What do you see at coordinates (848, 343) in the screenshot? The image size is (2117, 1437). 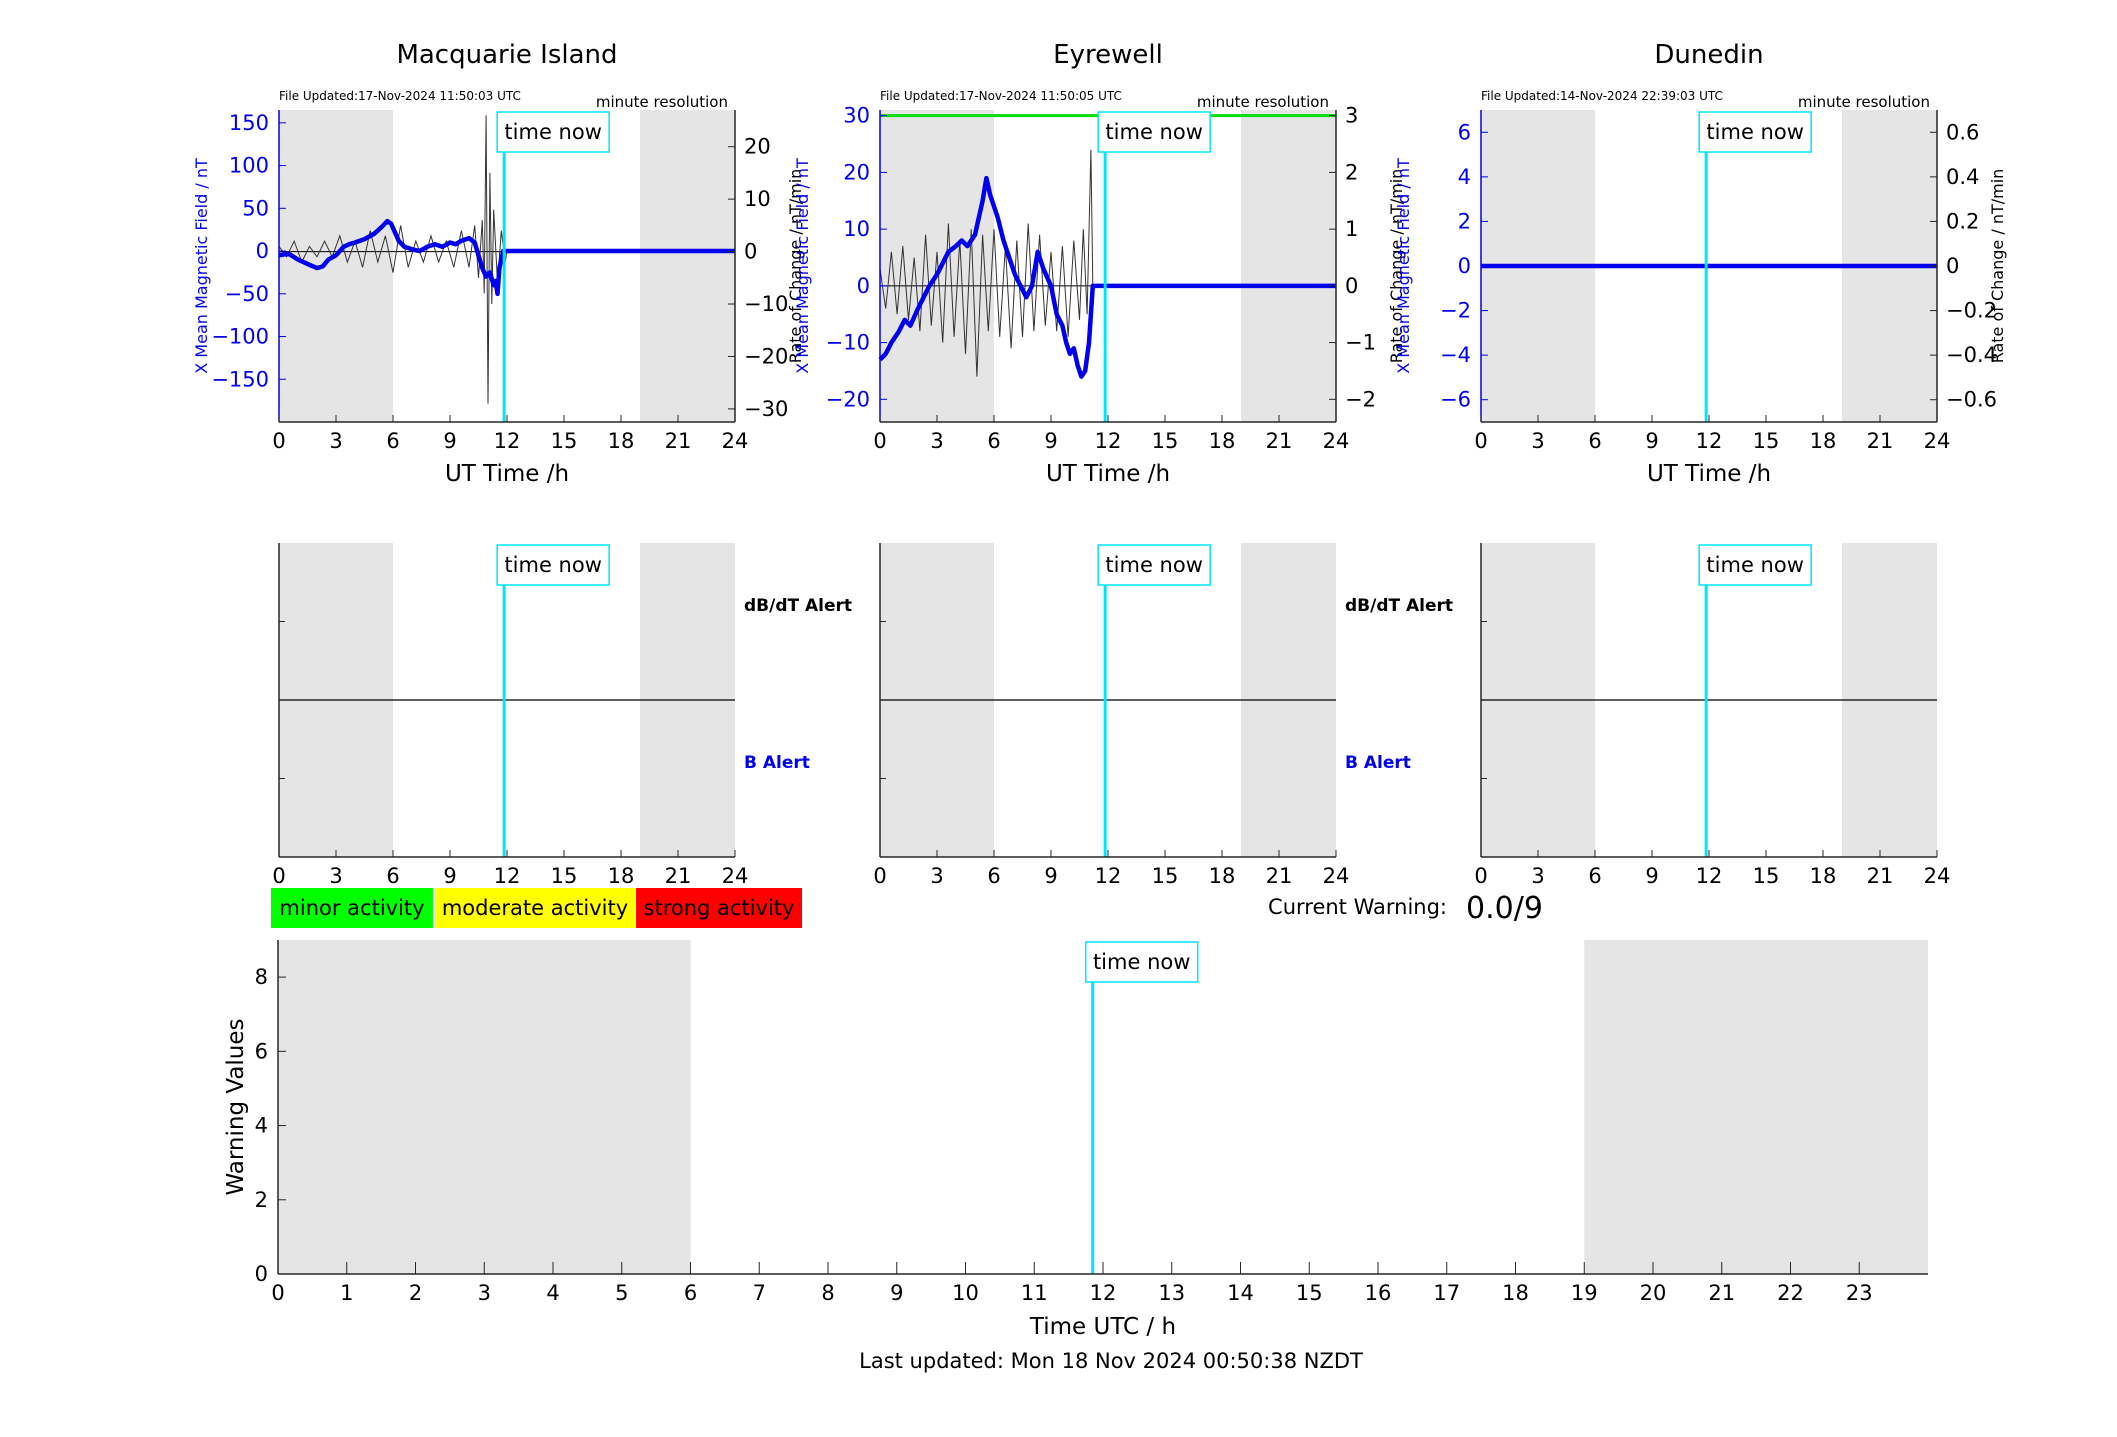 I see `y-left-tick-label: −10` at bounding box center [848, 343].